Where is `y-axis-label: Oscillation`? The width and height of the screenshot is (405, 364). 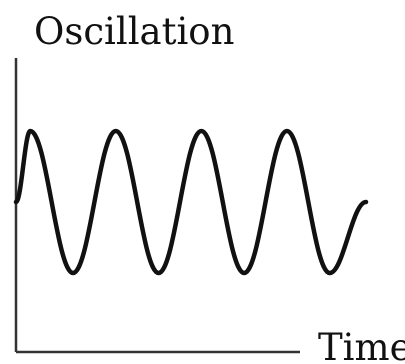
y-axis-label: Oscillation is located at coordinates (134, 31).